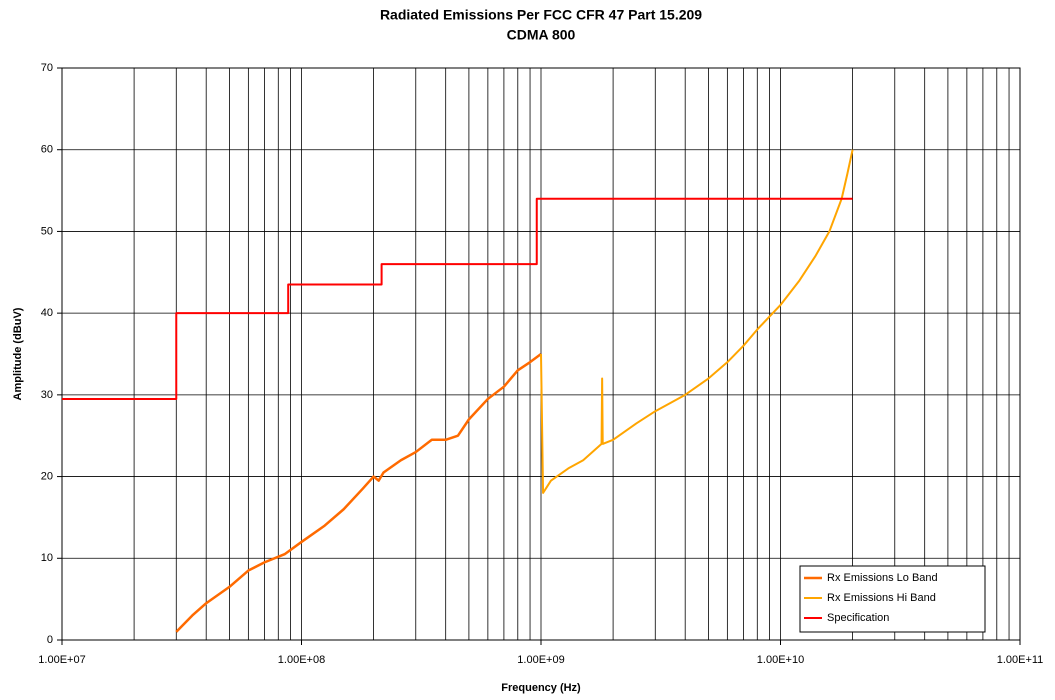 The height and width of the screenshot is (700, 1055). Describe the element at coordinates (301, 660) in the screenshot. I see `x-tick-label: 1.00E+08` at that location.